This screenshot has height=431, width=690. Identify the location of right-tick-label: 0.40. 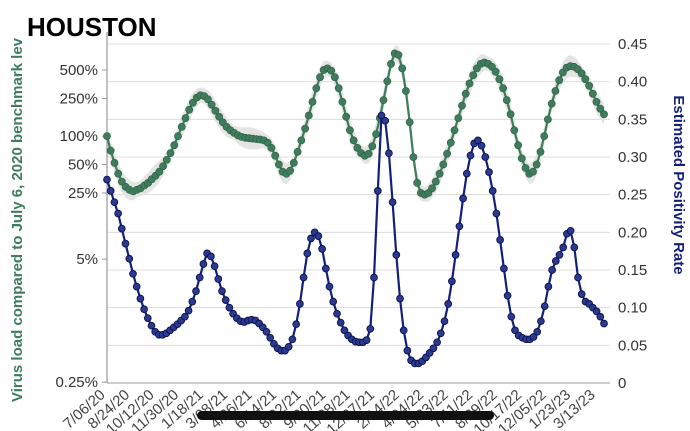
(632, 82).